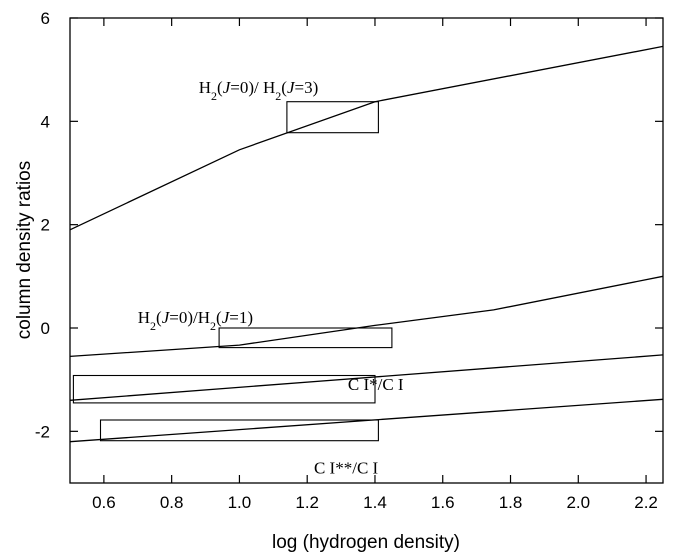 Image resolution: width=677 pixels, height=554 pixels. What do you see at coordinates (307, 502) in the screenshot?
I see `x-tick-label: 1.2` at bounding box center [307, 502].